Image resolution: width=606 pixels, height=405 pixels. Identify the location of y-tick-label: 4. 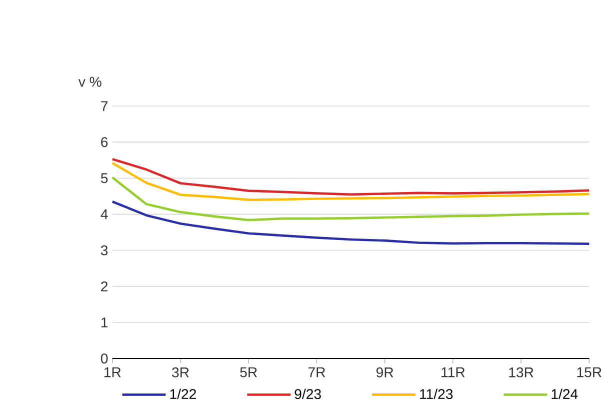
(104, 214).